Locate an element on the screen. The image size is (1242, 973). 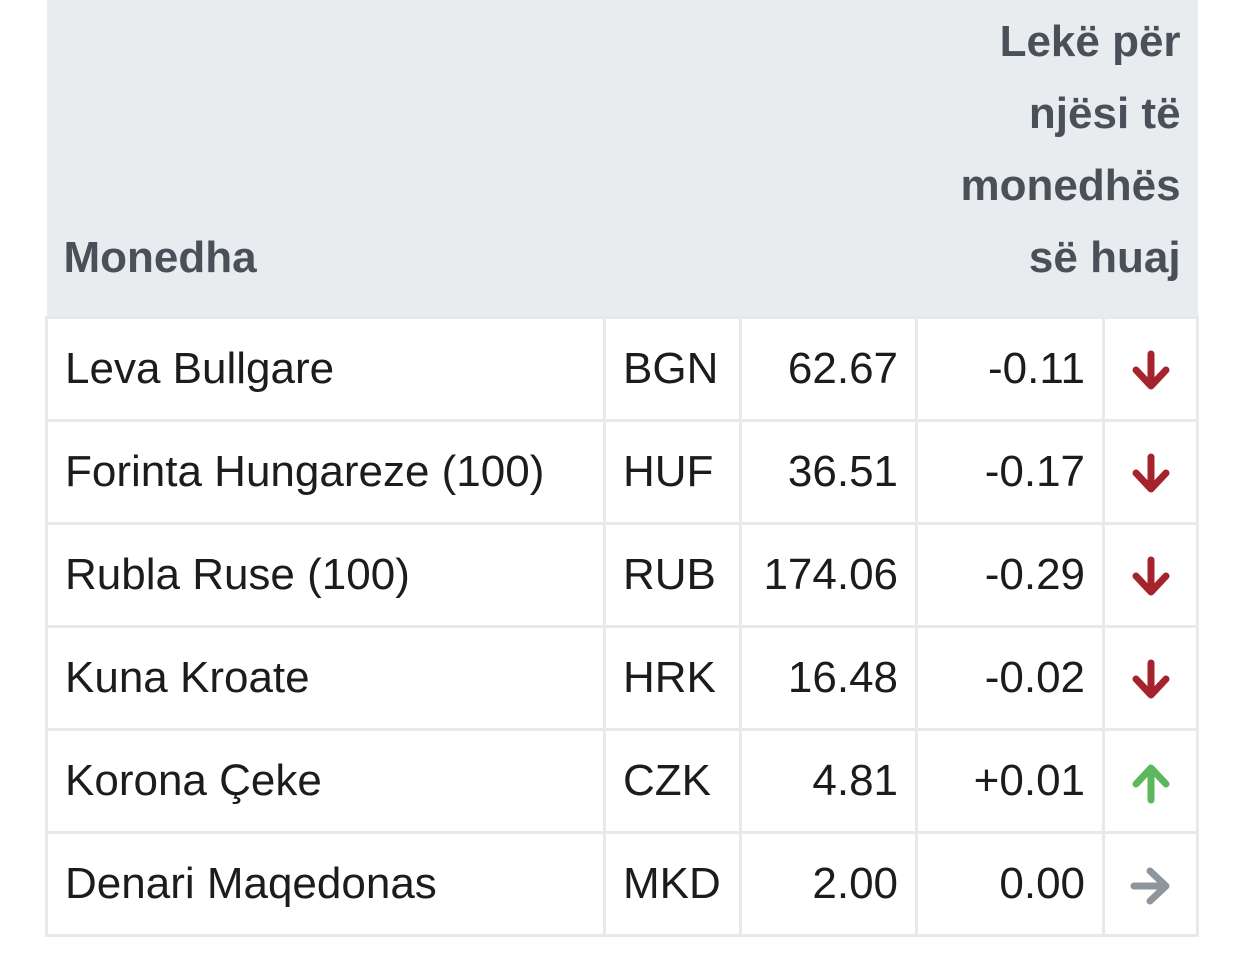
table-row-bgn: Leva Bullgare BGN 62.67 -0.11 is located at coordinates (622, 368).